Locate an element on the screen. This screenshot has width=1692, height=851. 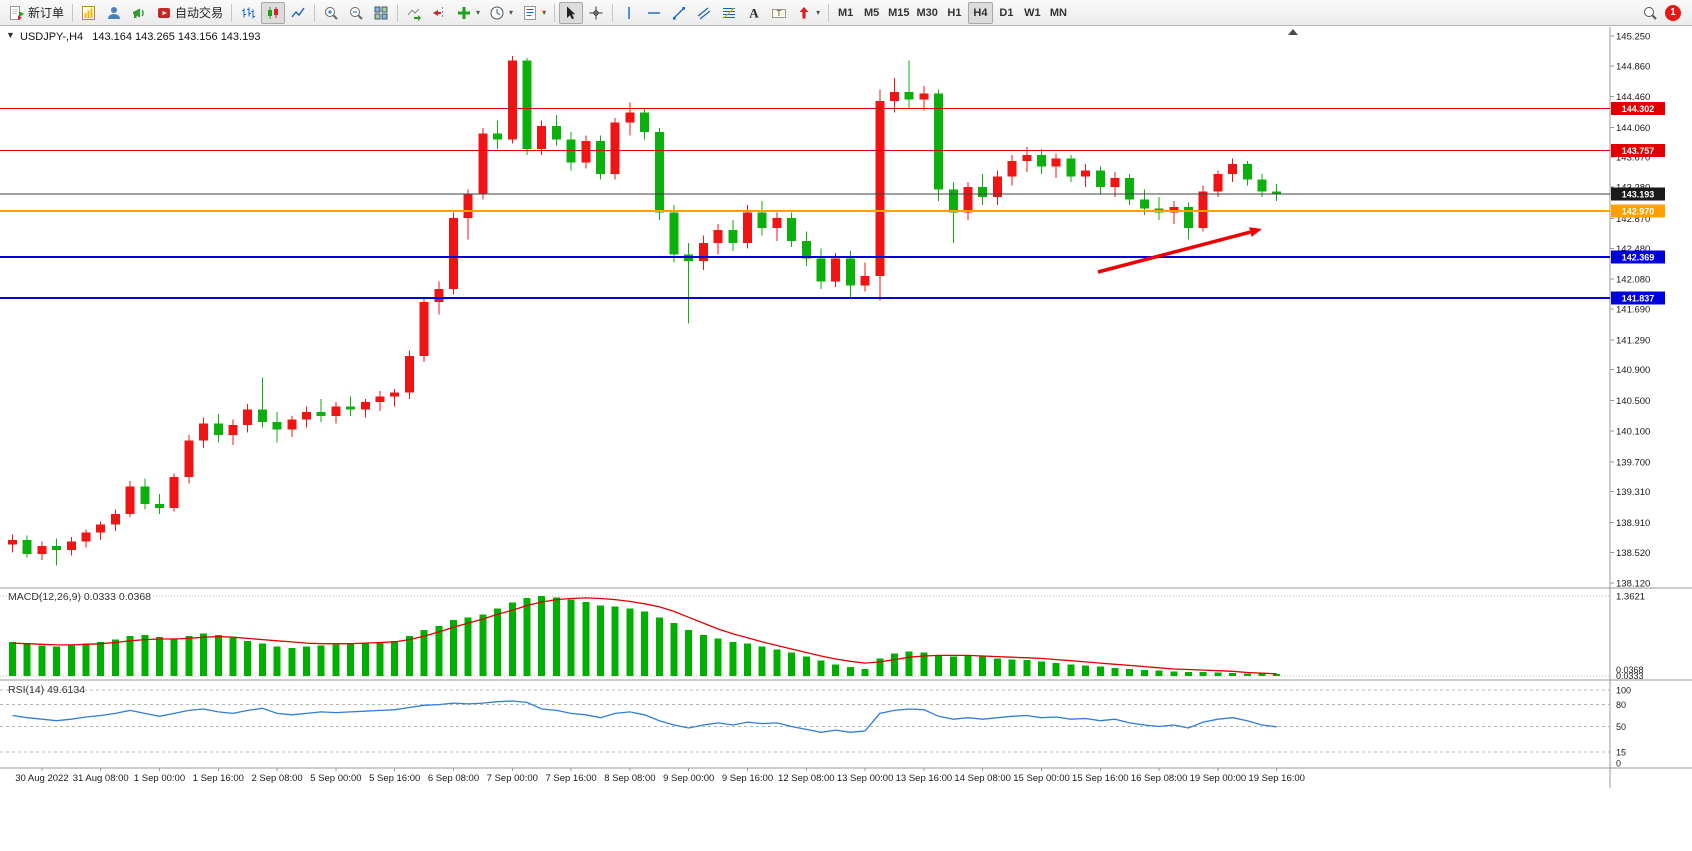
svg-text: 9 Sep 00:00 is located at coordinates (688, 778).